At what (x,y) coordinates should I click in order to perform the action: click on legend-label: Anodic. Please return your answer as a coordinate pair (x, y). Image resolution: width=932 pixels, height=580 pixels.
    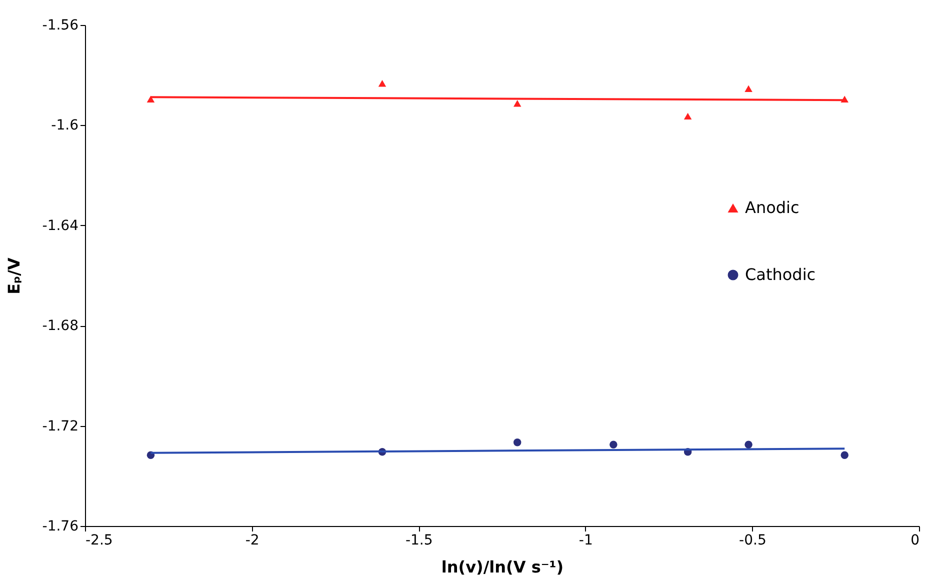
    Looking at the image, I should click on (772, 207).